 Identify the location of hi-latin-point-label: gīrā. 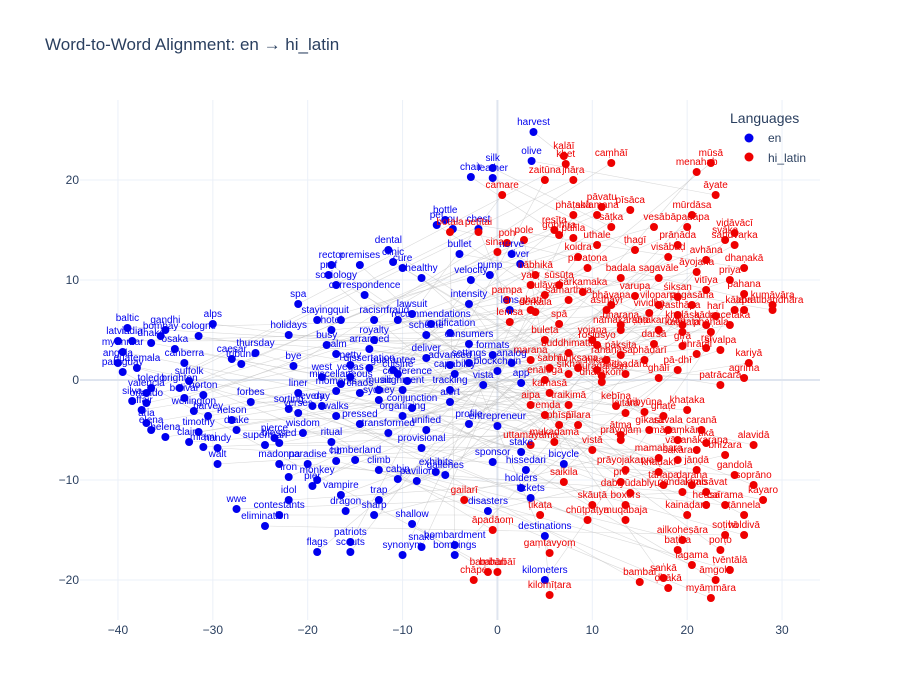
(683, 336).